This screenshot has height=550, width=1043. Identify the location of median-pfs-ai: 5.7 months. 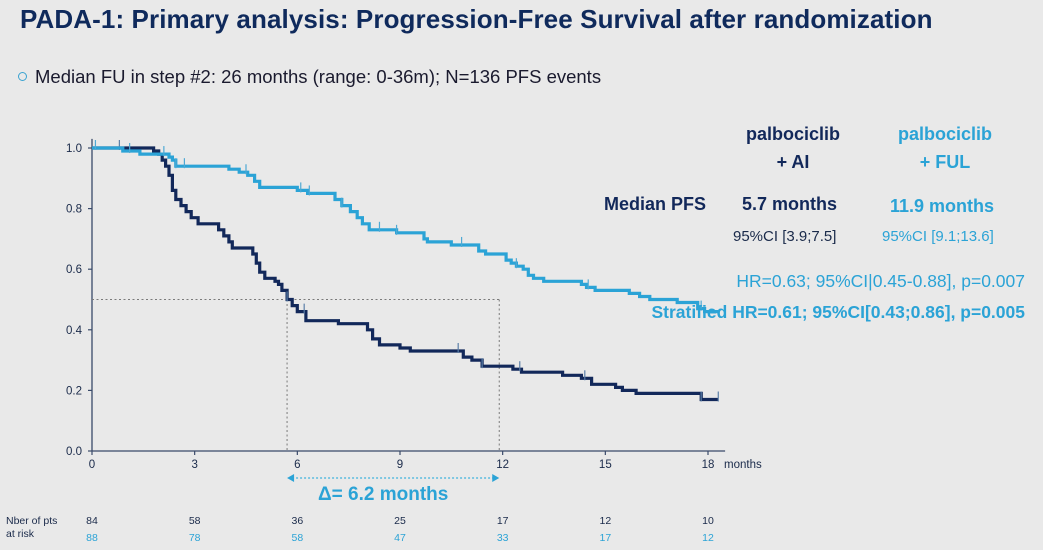
(790, 204).